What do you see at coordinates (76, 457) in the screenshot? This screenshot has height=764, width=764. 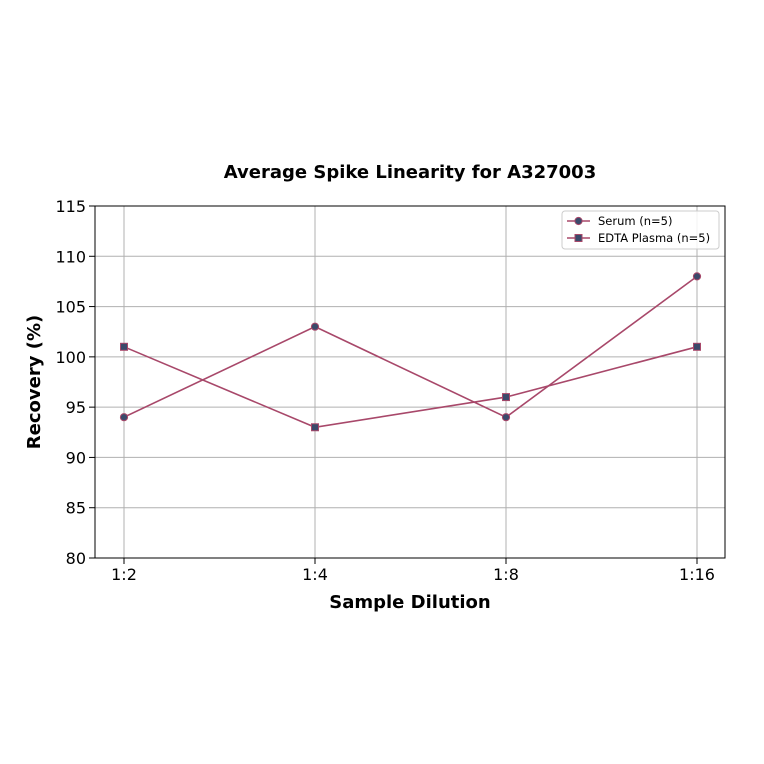 I see `y-tick-label: 90` at bounding box center [76, 457].